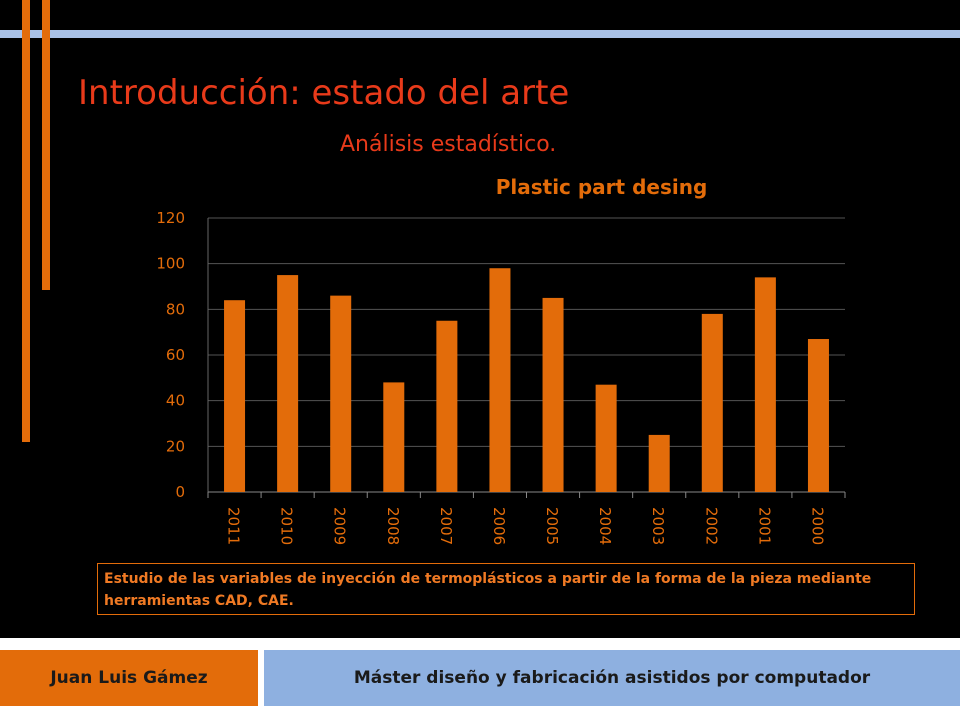  Describe the element at coordinates (175, 355) in the screenshot. I see `y-tick-label: 60` at that location.